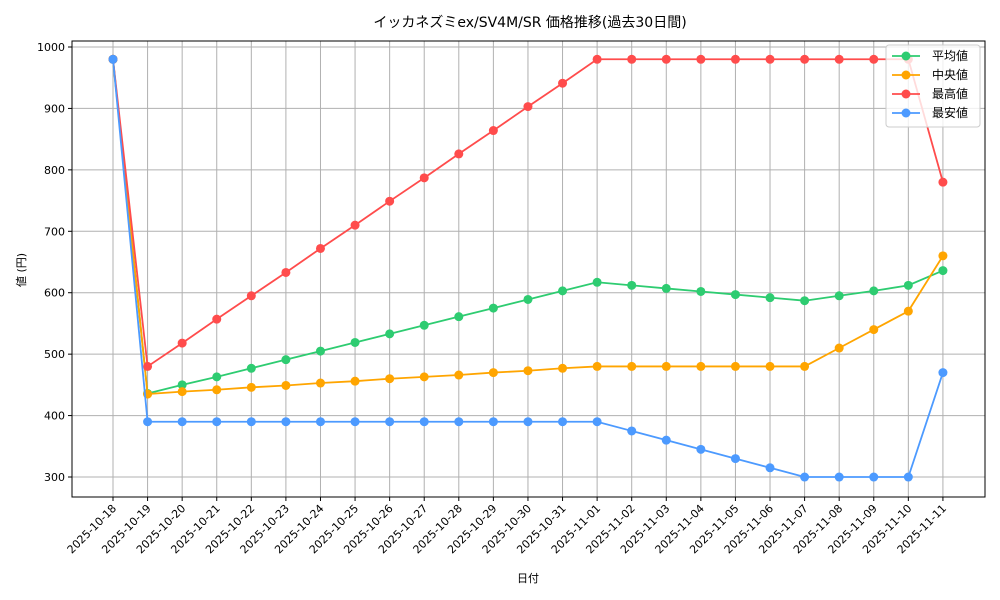 The image size is (1000, 600). Describe the element at coordinates (54, 293) in the screenshot. I see `y-tick-label: 600` at that location.